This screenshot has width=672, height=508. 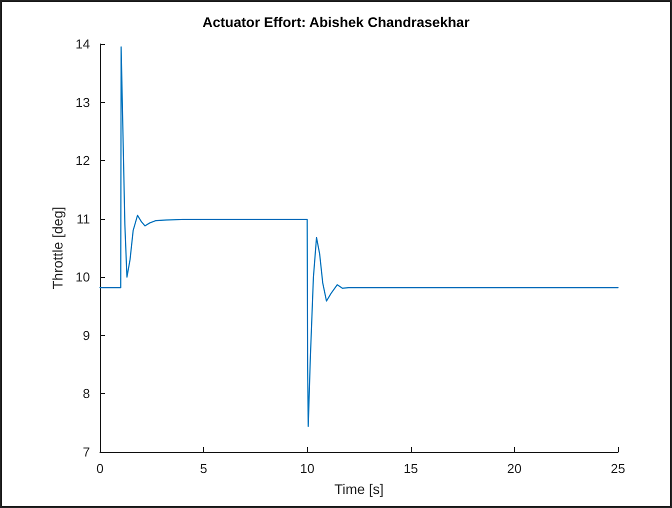 What do you see at coordinates (86, 452) in the screenshot?
I see `y-tick-label: 7` at bounding box center [86, 452].